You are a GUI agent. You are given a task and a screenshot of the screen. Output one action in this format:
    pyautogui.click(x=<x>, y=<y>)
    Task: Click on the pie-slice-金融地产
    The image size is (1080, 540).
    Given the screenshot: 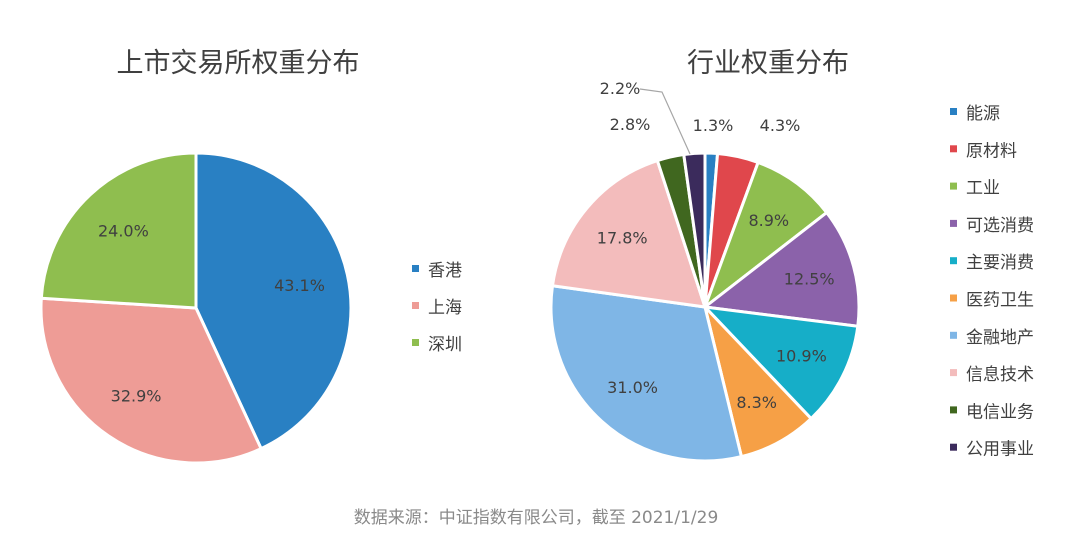 What is the action you would take?
    pyautogui.click(x=646, y=373)
    